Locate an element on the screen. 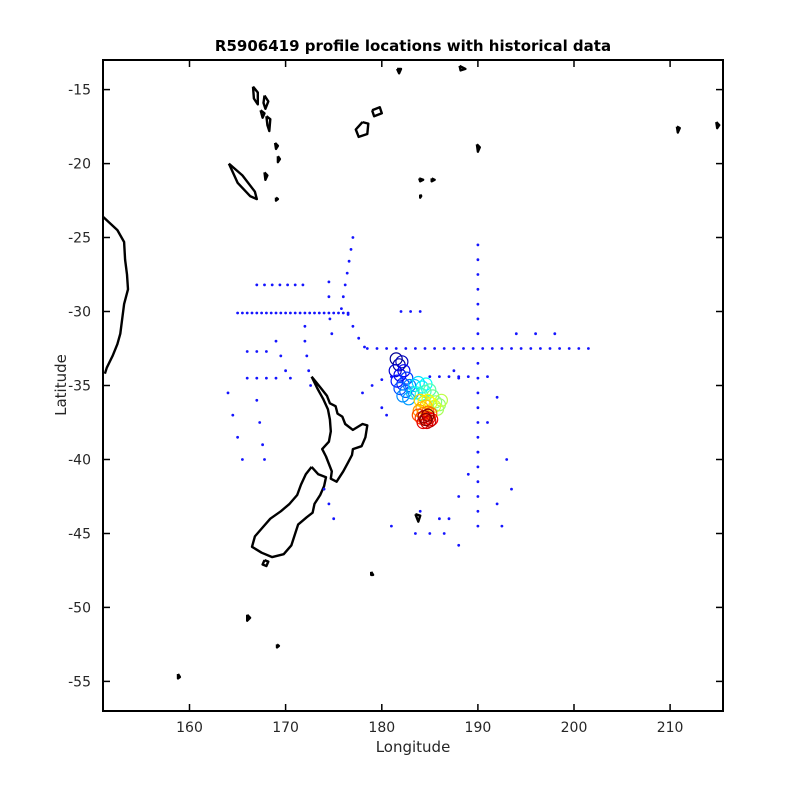  x-tick-label: 170 is located at coordinates (285, 728).